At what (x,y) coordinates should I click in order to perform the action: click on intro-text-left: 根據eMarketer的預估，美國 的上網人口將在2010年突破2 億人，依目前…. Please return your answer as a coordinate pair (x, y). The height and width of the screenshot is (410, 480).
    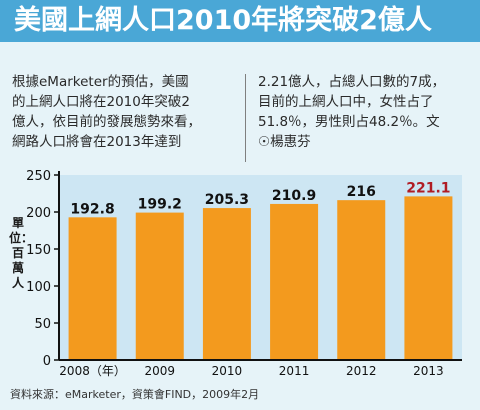
    Looking at the image, I should click on (127, 112).